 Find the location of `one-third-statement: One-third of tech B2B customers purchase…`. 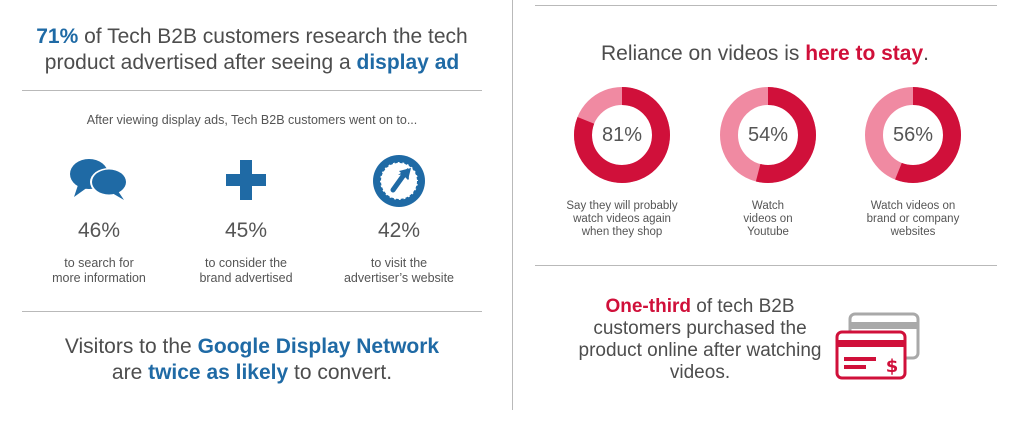

one-third-statement: One-third of tech B2B customers purchase… is located at coordinates (700, 340).